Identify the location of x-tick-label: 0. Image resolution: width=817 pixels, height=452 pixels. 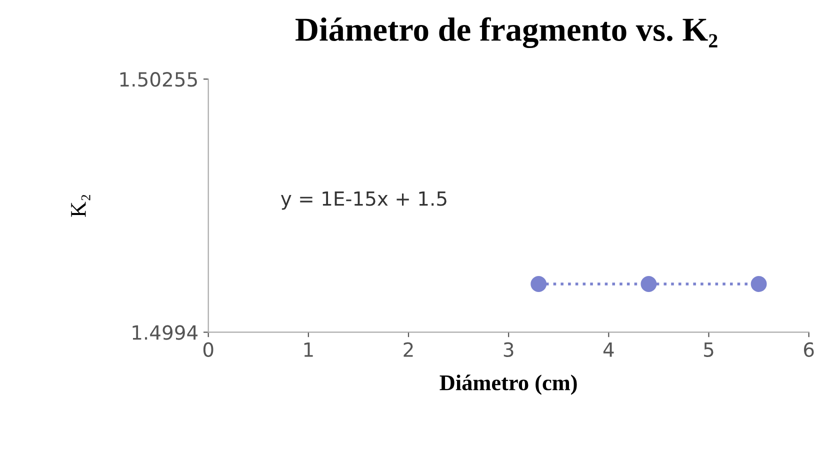
(208, 349).